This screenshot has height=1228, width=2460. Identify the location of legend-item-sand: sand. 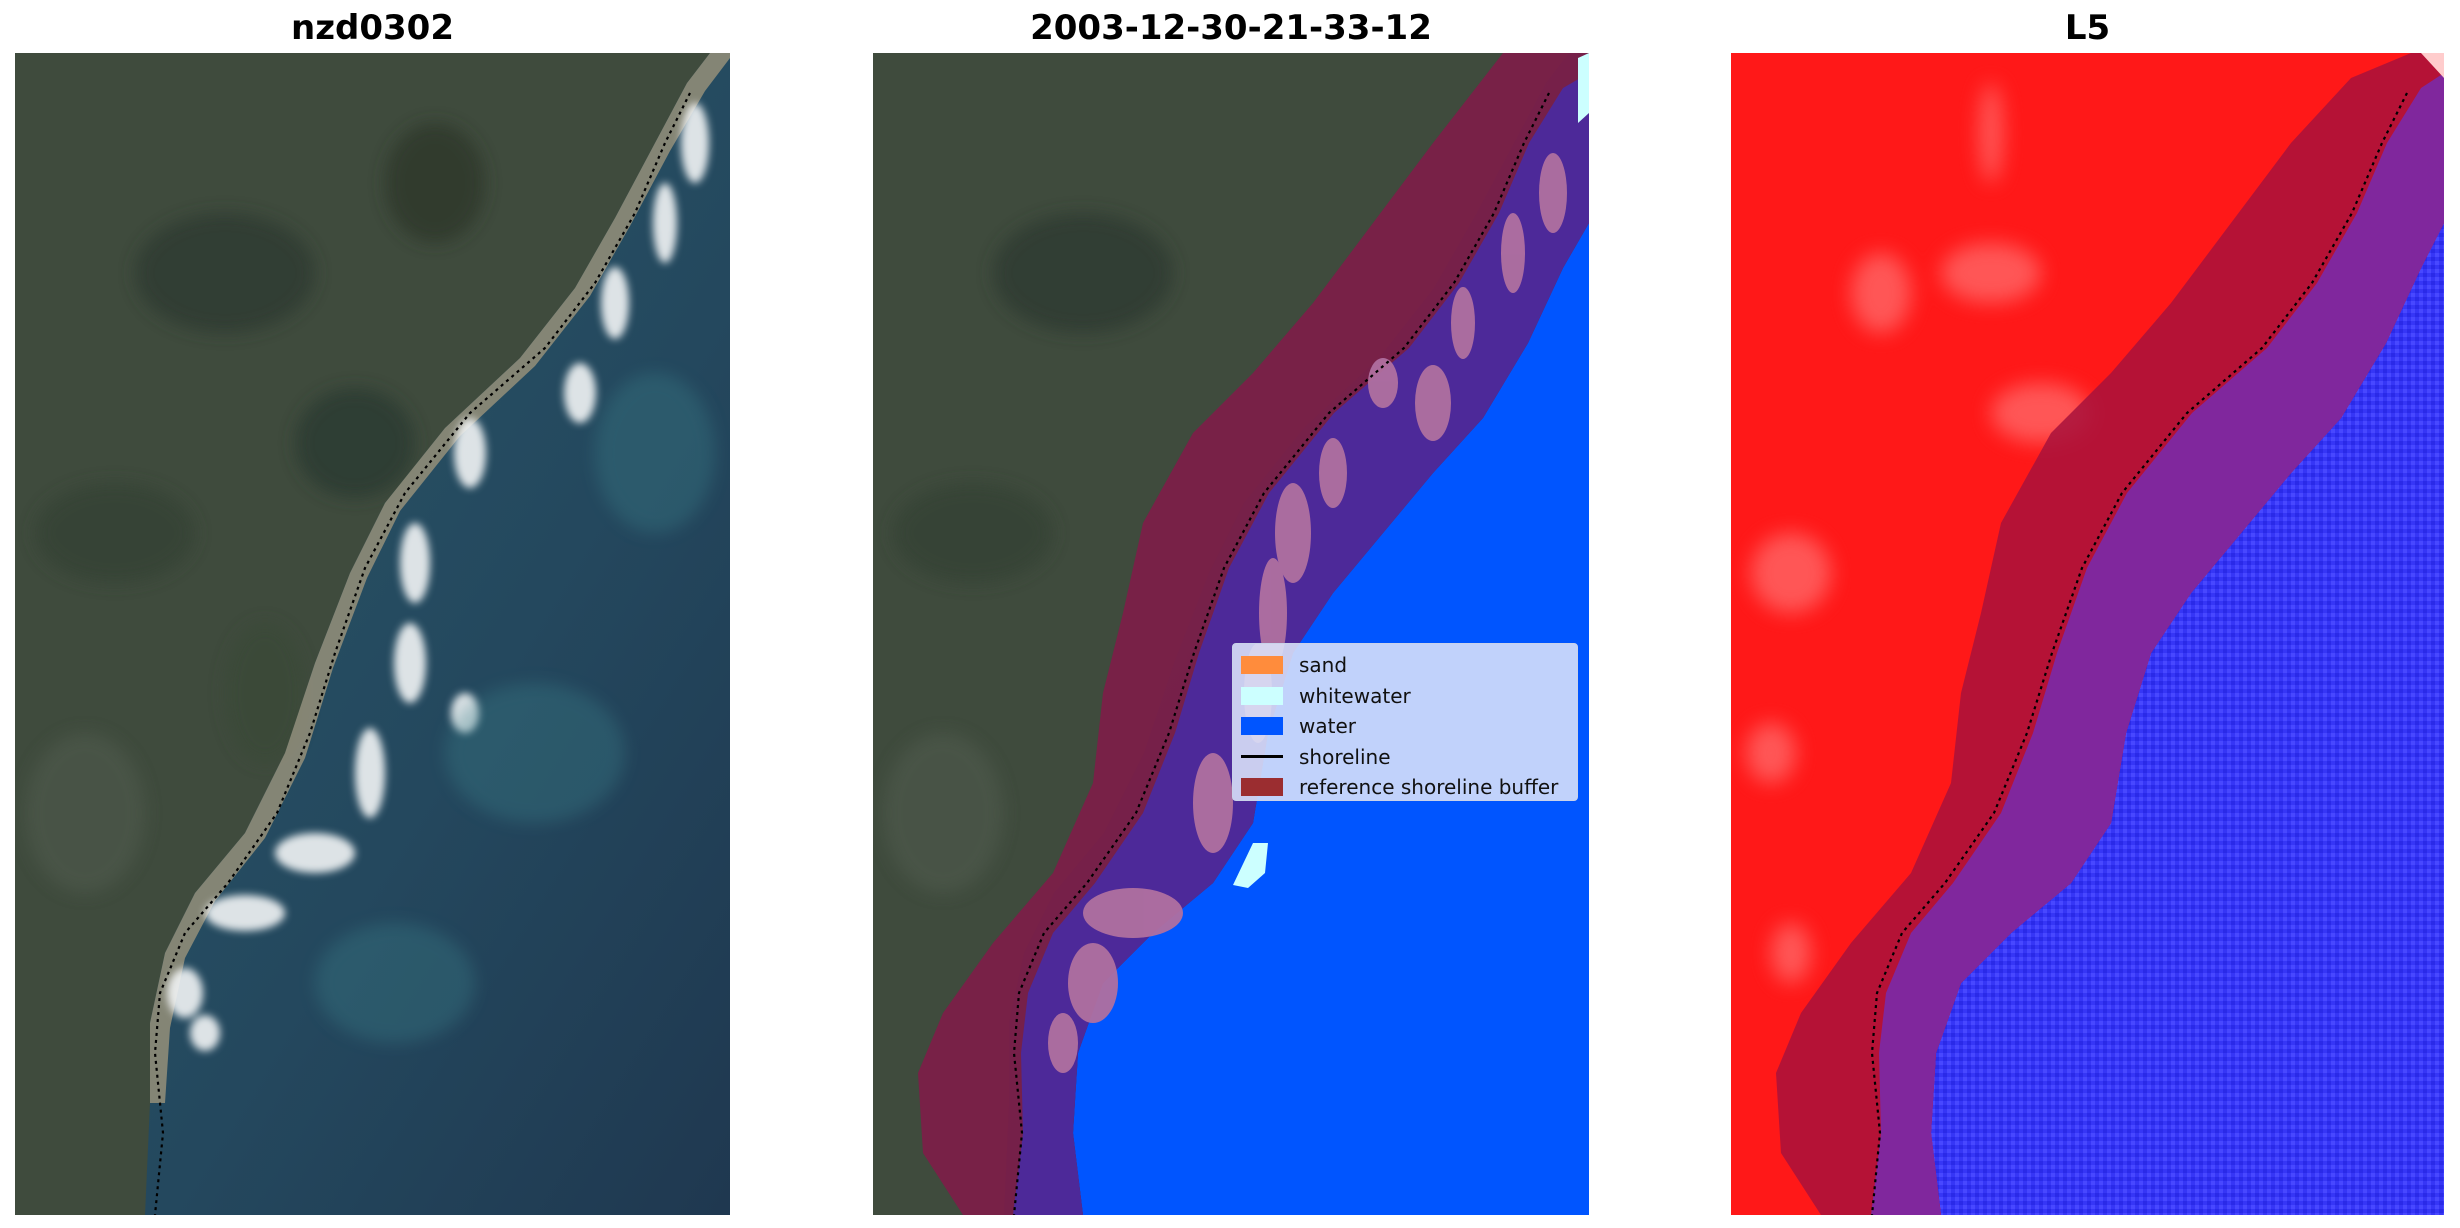
(1404, 665).